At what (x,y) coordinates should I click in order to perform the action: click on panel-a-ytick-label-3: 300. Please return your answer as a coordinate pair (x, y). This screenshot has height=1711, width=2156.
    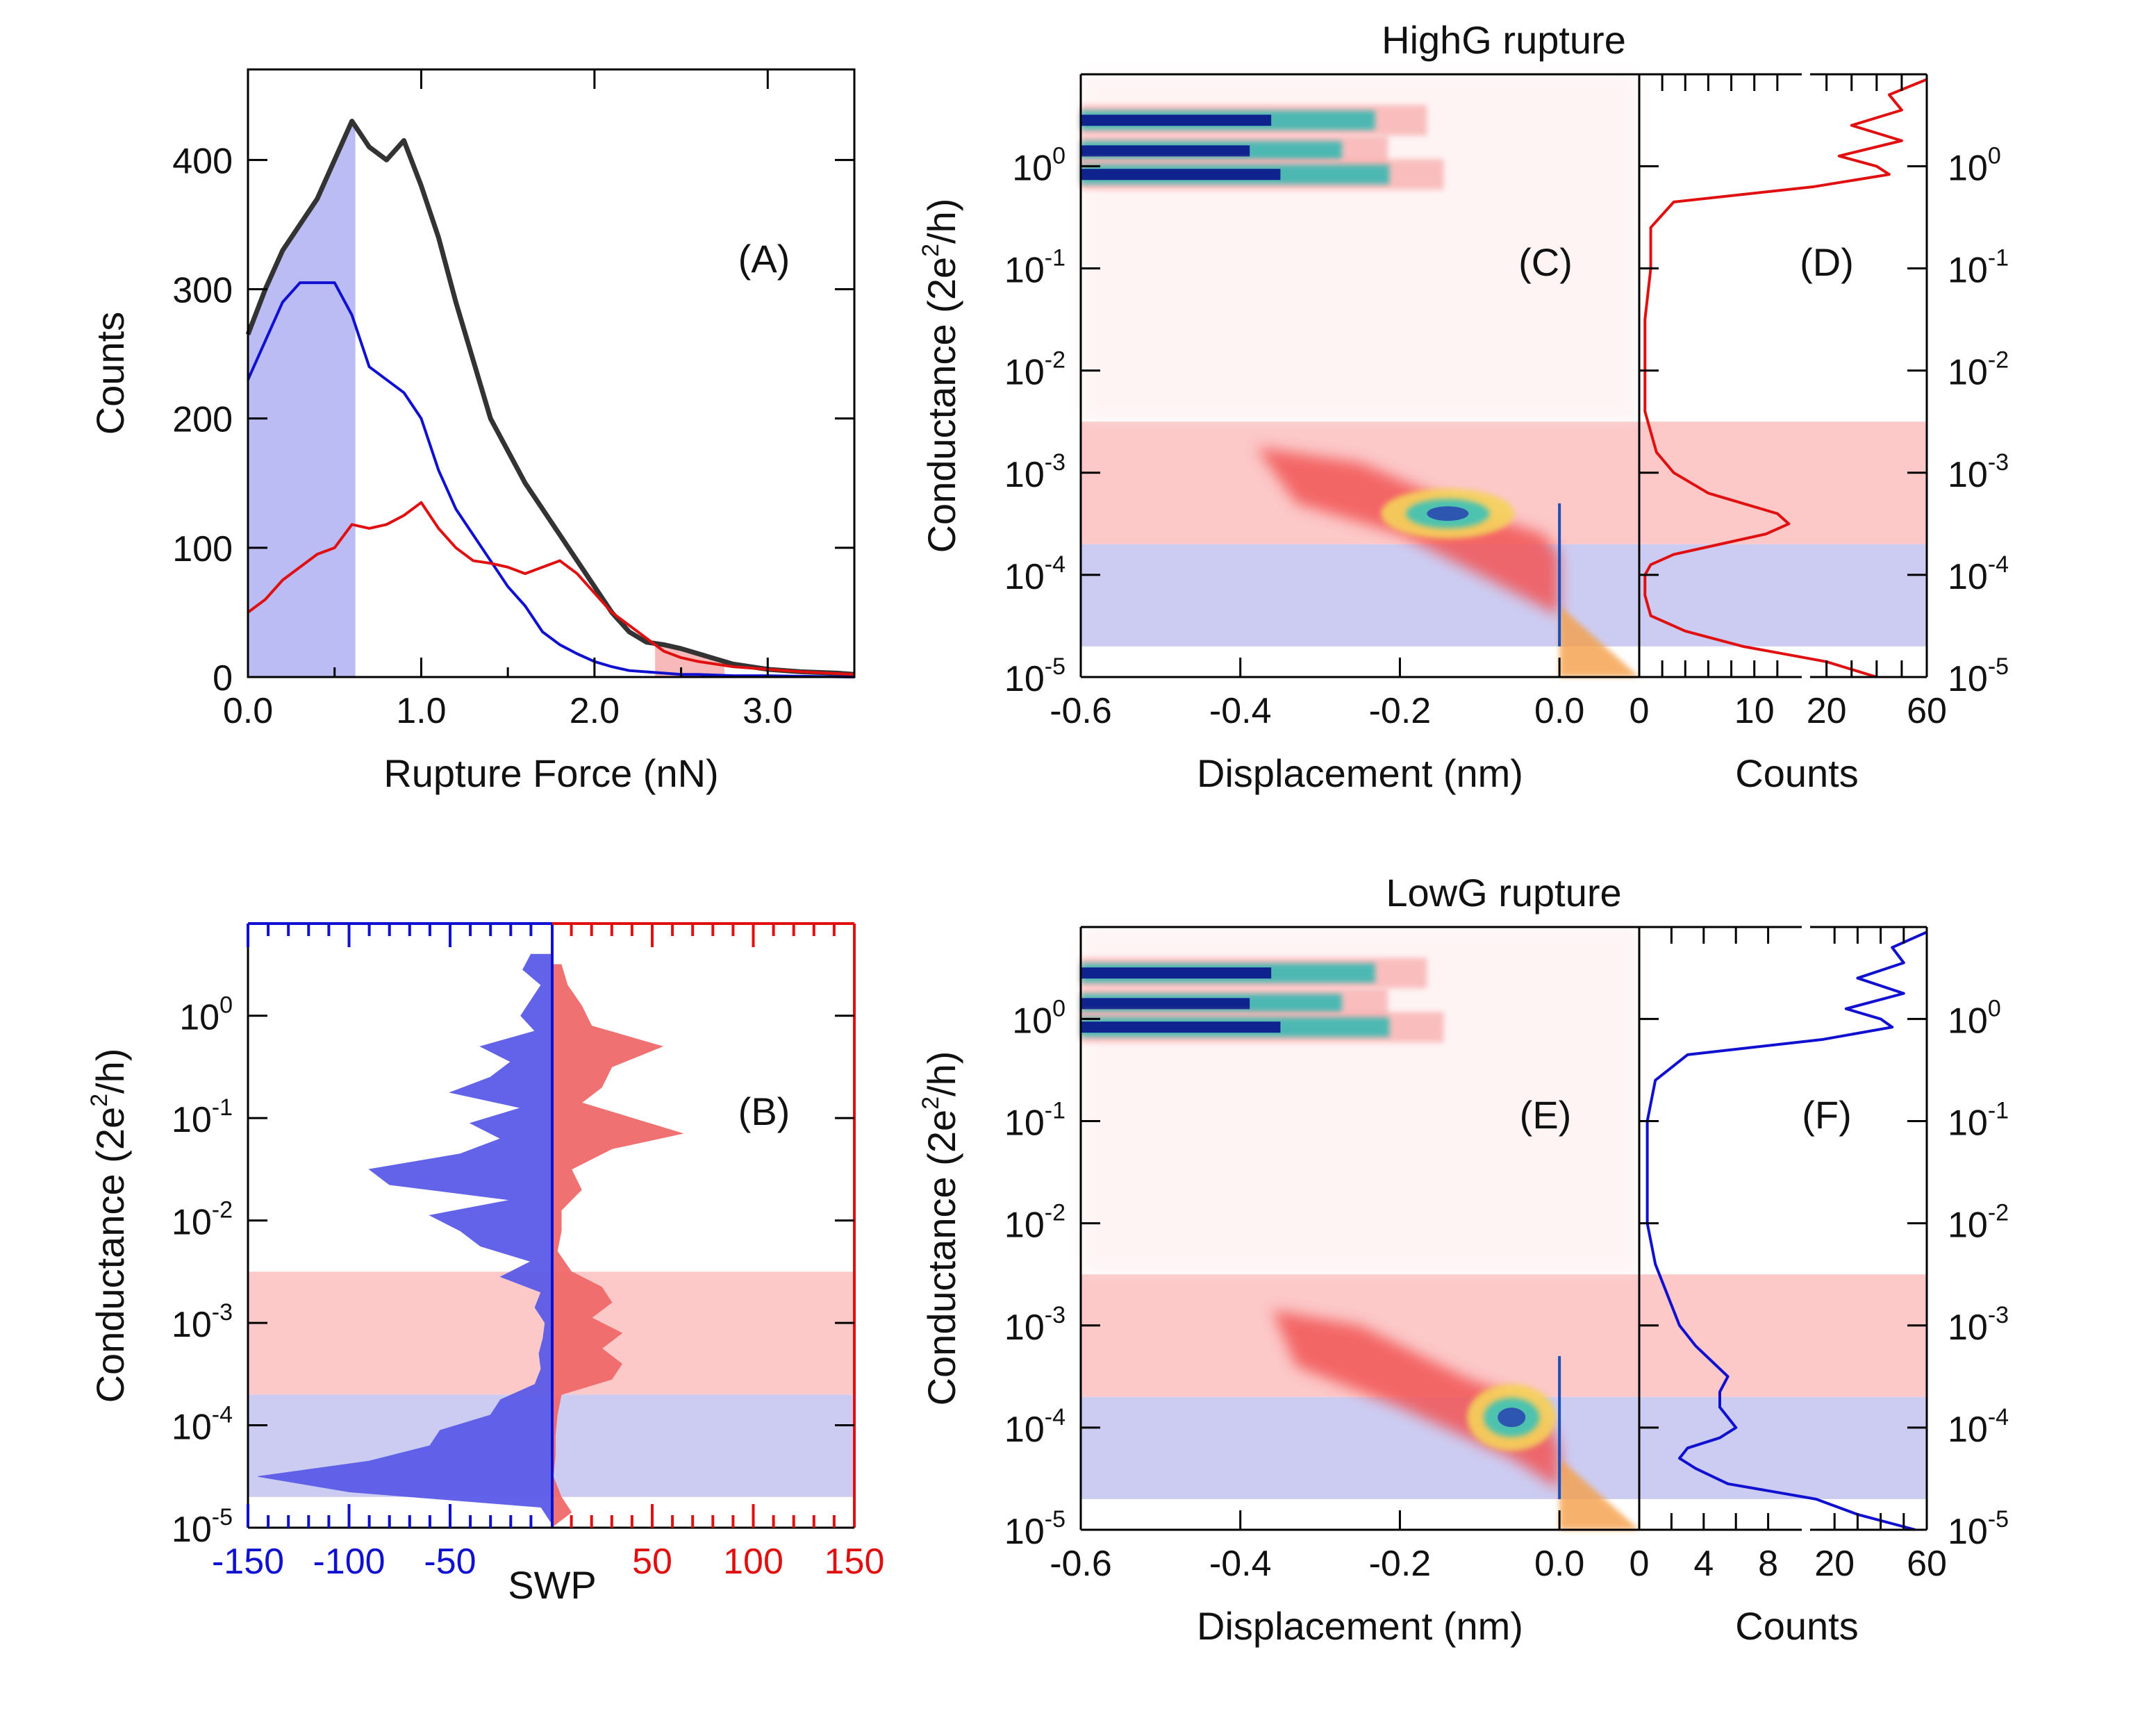
    Looking at the image, I should click on (202, 290).